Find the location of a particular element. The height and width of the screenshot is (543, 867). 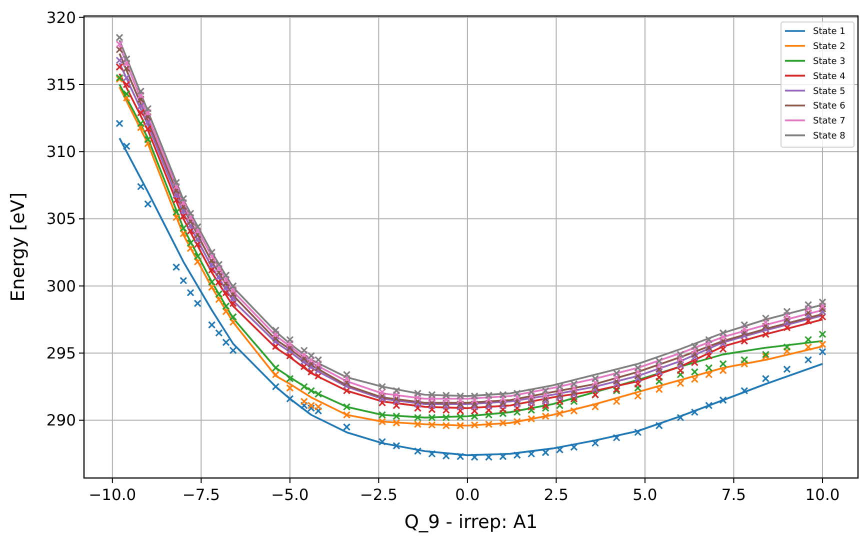

y-tick-label: 305 is located at coordinates (61, 219).